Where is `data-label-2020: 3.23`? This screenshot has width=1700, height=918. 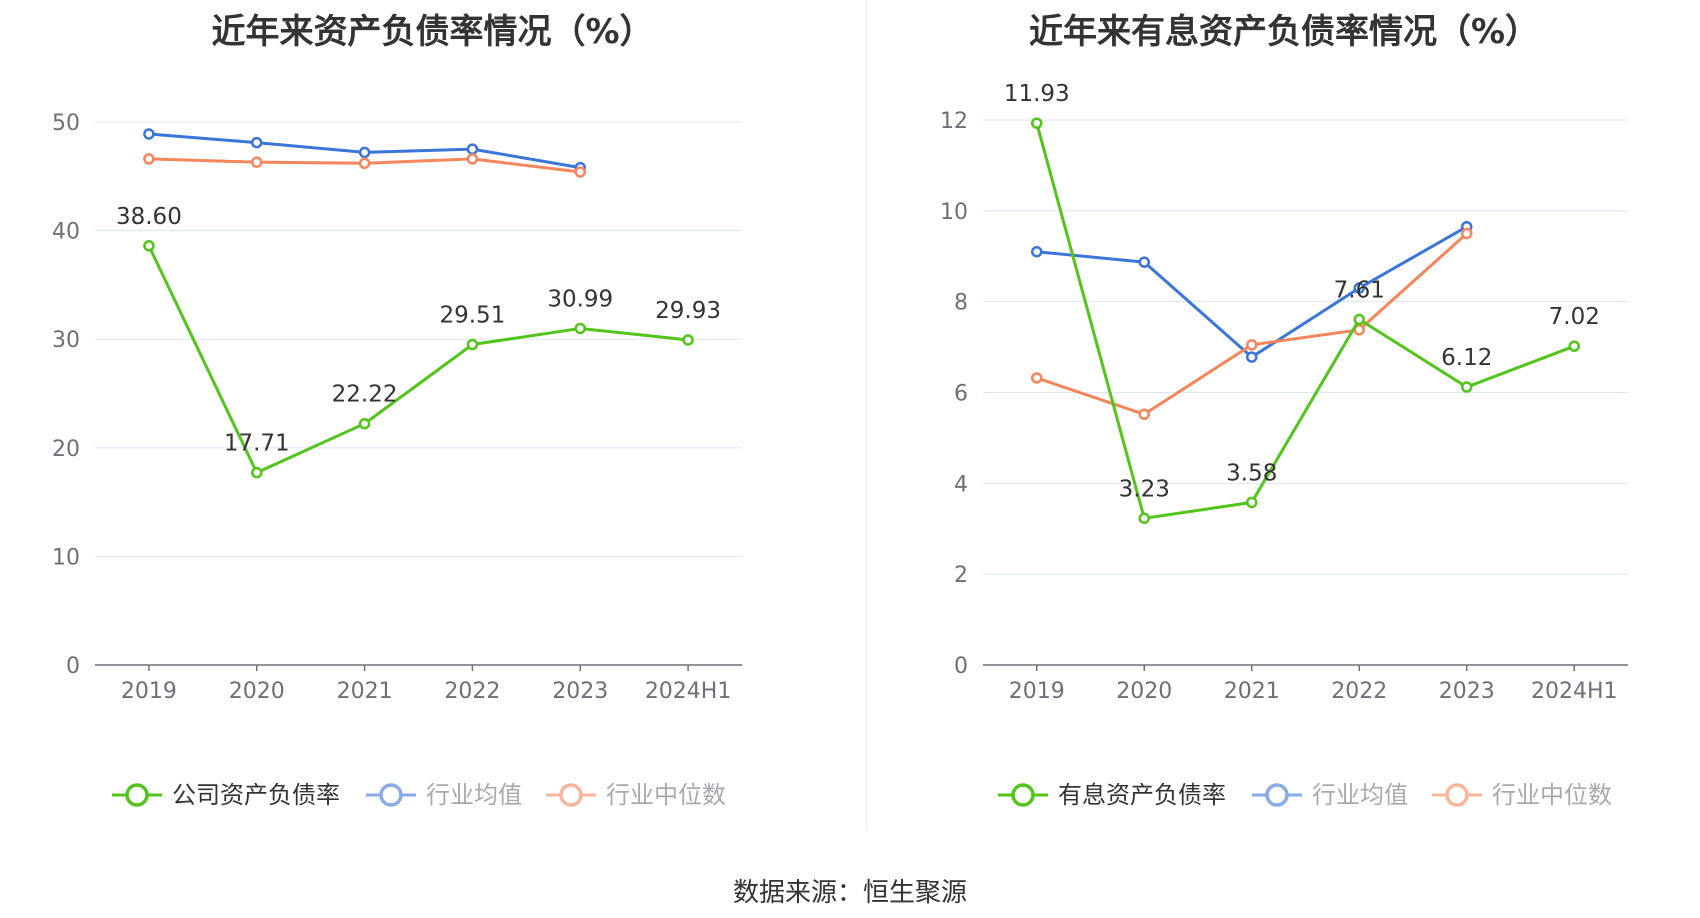 data-label-2020: 3.23 is located at coordinates (1144, 489).